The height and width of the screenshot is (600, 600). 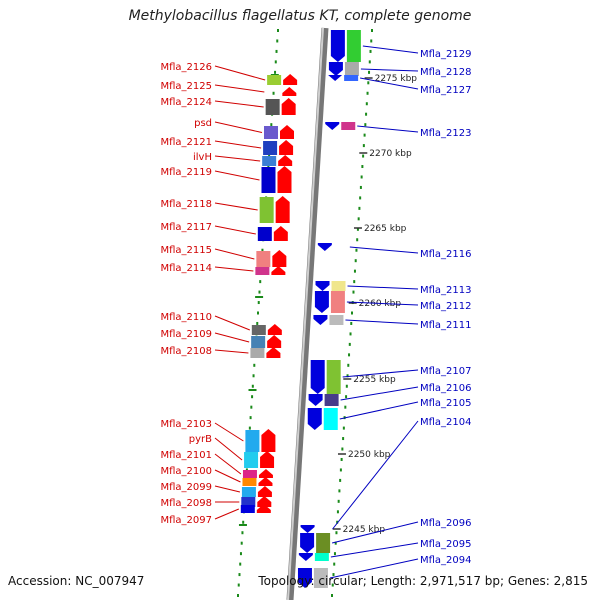 I want to click on left-gene-label: Mfla_2126, so click(x=186, y=67).